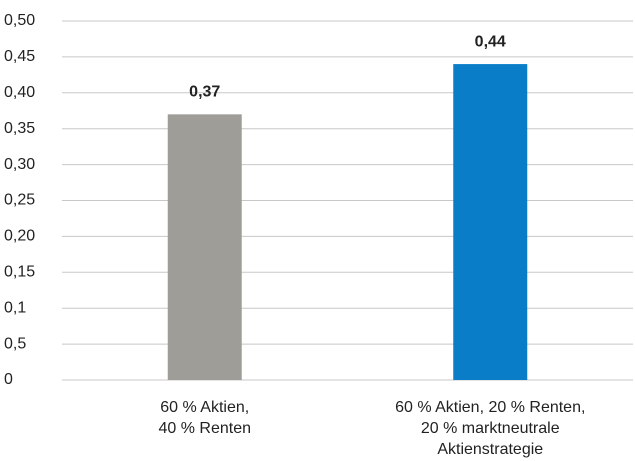 This screenshot has width=635, height=461. Describe the element at coordinates (19, 236) in the screenshot. I see `y-tick-label: 0,20` at that location.